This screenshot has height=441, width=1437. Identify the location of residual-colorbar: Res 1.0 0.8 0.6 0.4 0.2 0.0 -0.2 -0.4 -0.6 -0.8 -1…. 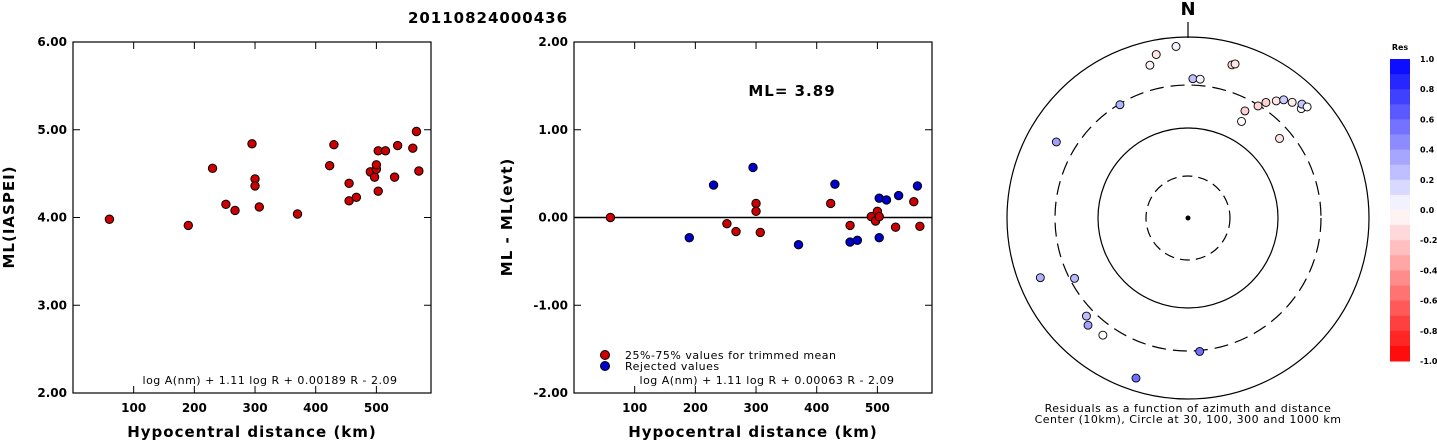
(1413, 204).